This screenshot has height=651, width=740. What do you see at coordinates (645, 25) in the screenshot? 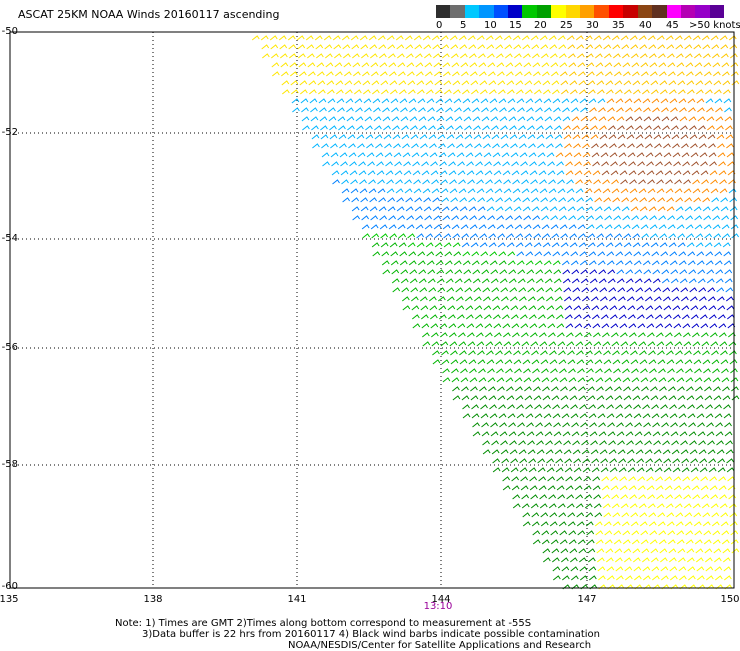
I see `legend-label: 40` at bounding box center [645, 25].